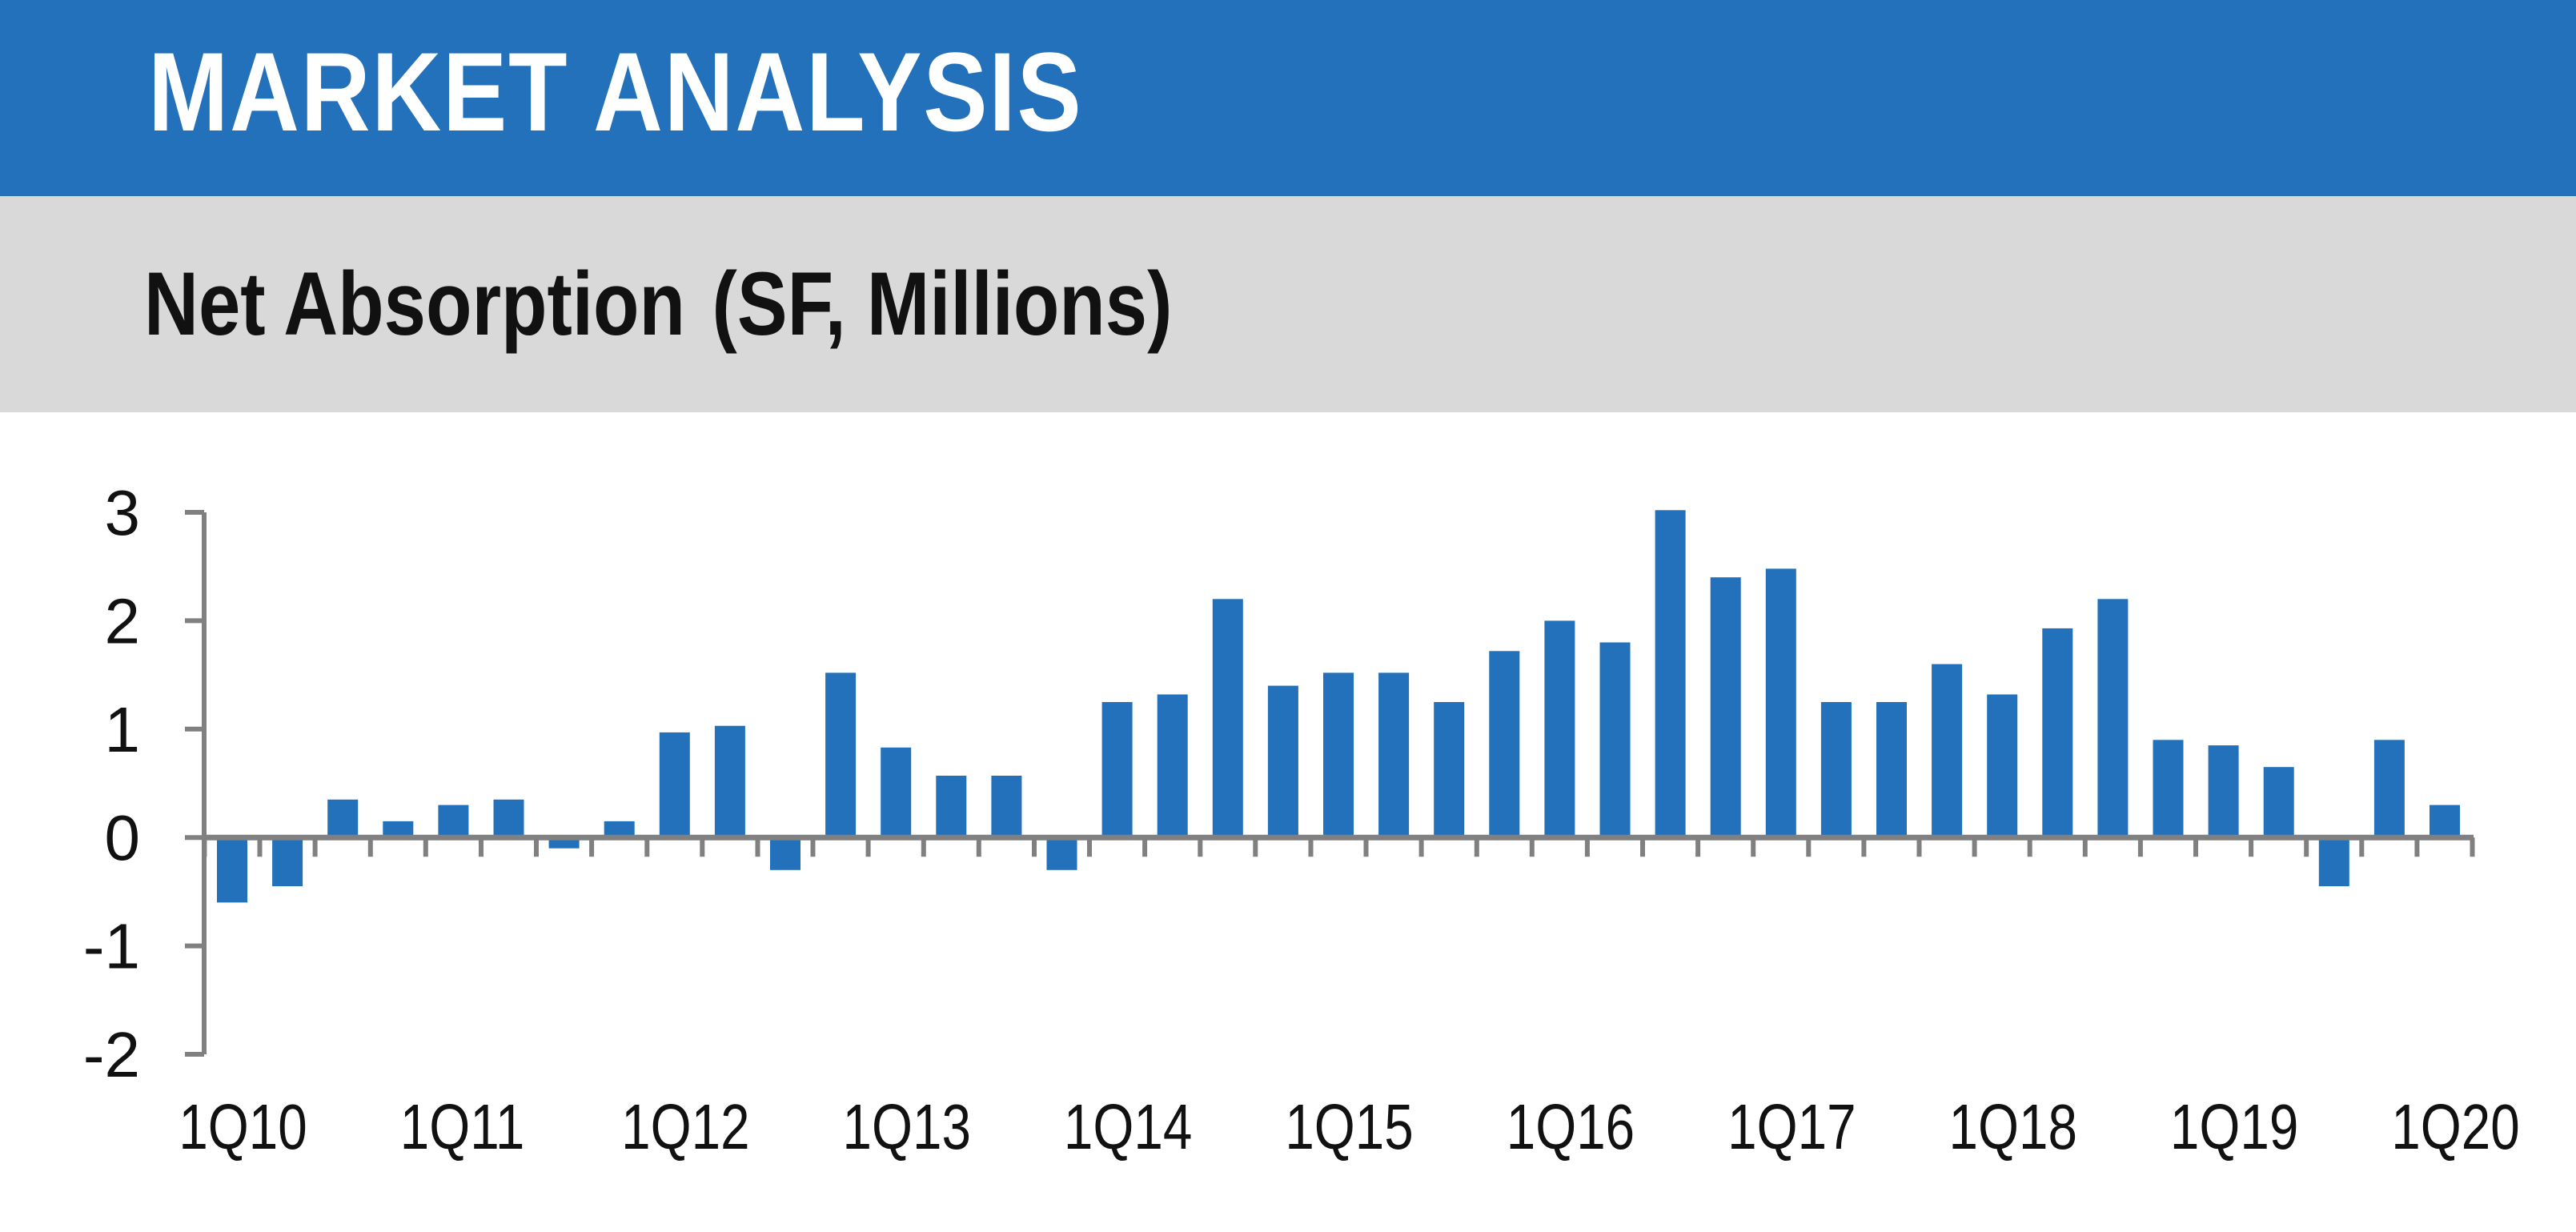  I want to click on bar-4Q13, so click(1061, 854).